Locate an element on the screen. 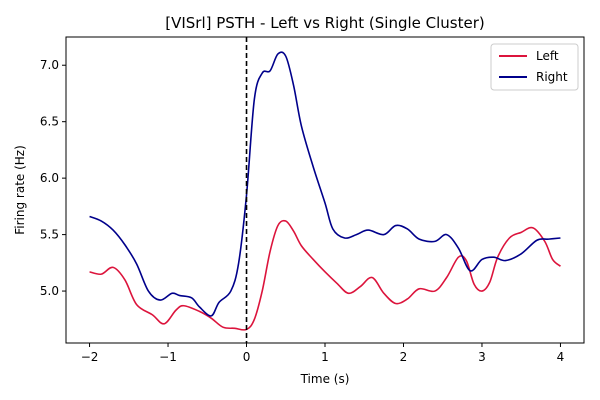 The width and height of the screenshot is (600, 400). x-tick-label: −1 is located at coordinates (168, 357).